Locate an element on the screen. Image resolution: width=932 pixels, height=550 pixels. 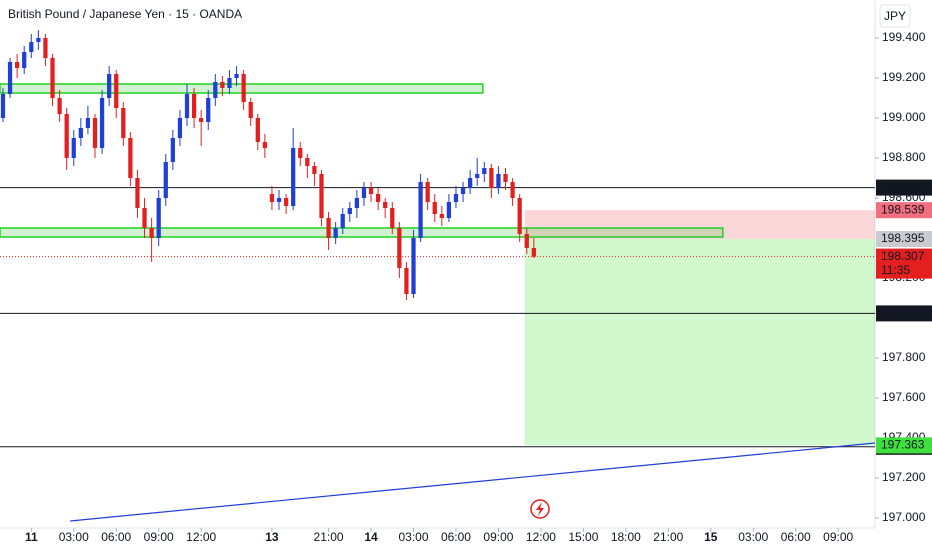
x-tick-label: 13 is located at coordinates (272, 537).